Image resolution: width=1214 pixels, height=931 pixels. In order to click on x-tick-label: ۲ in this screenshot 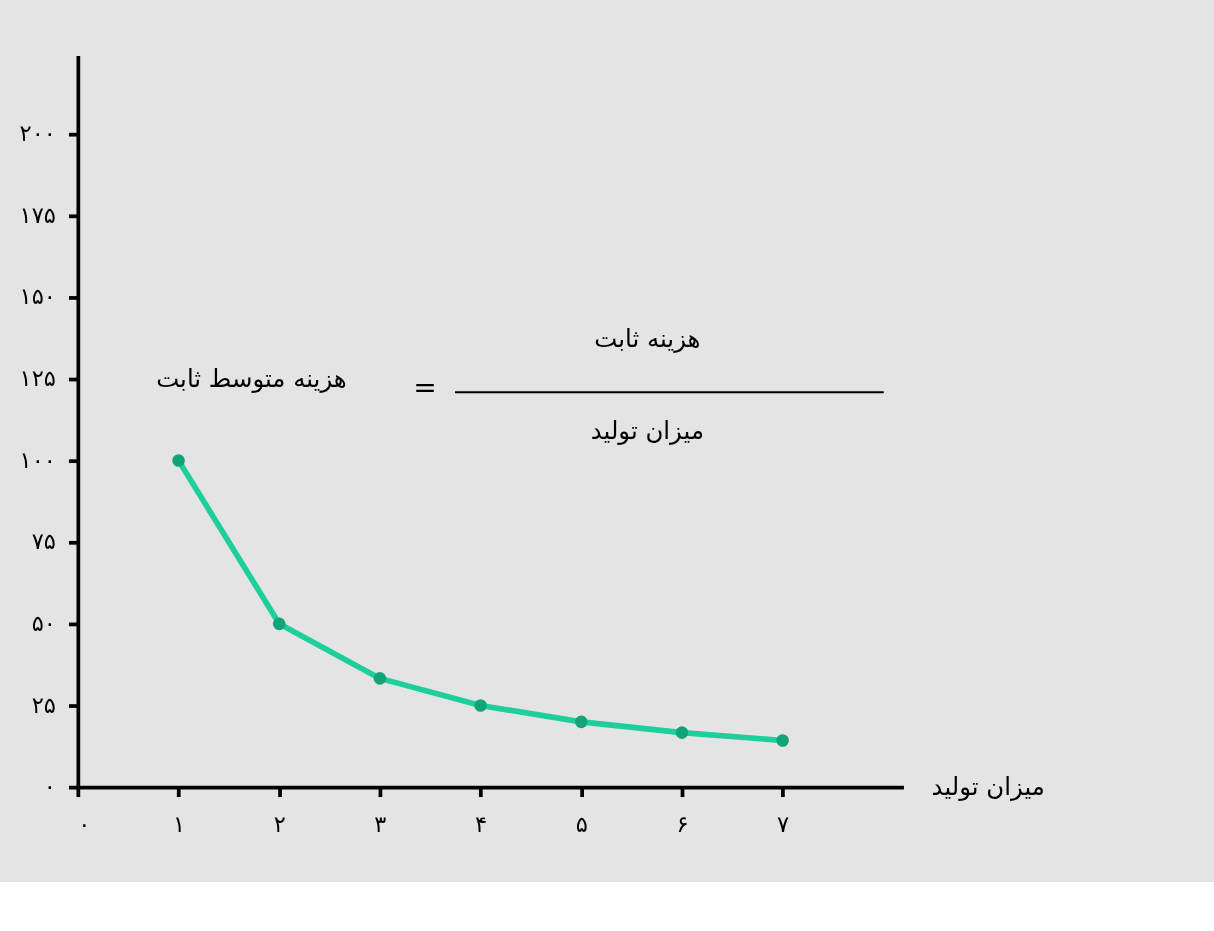, I will do `click(279, 823)`.